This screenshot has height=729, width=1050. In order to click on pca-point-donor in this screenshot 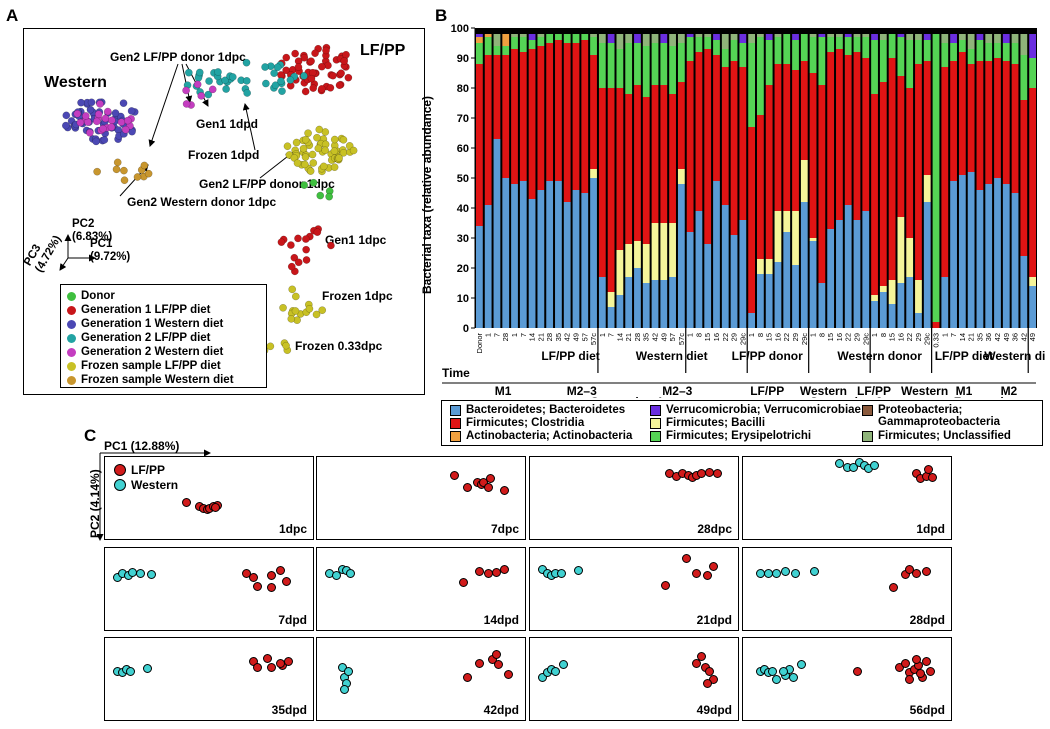, I will do `click(329, 196)`.